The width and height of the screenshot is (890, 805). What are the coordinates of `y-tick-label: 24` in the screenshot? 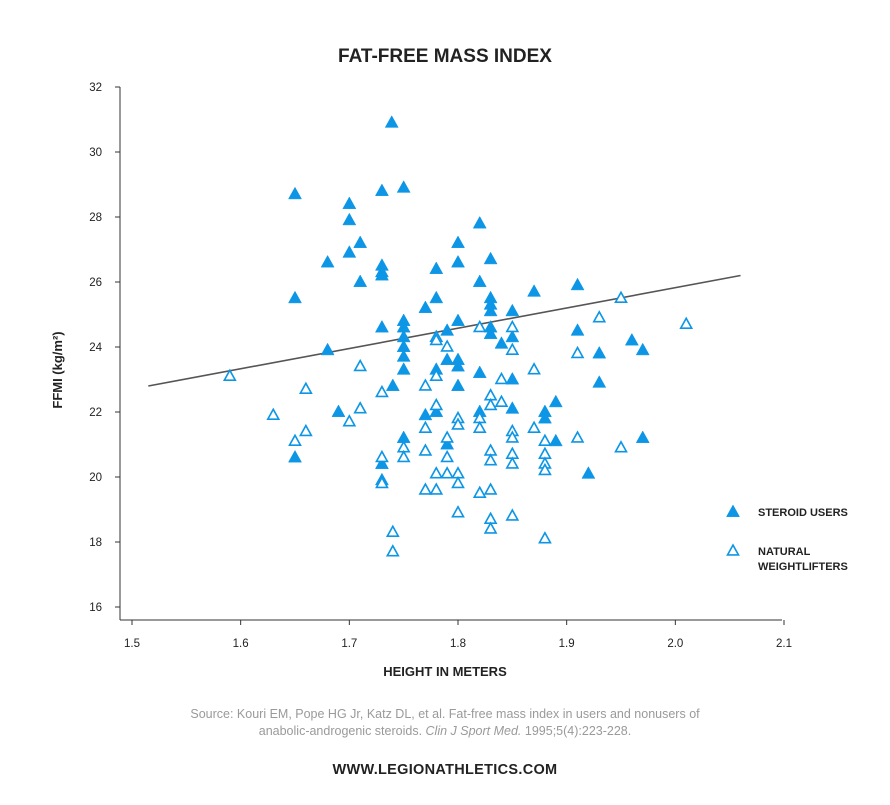 It's located at (95, 348).